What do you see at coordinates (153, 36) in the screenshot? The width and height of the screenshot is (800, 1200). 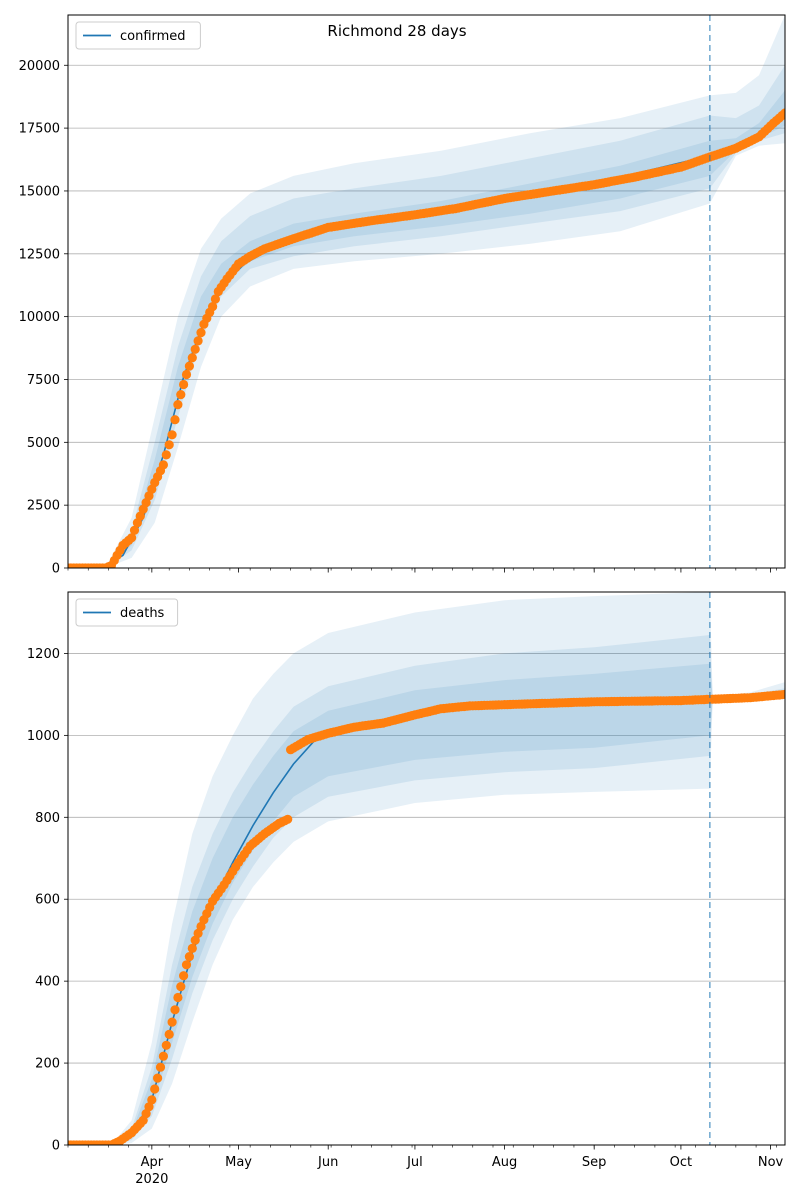 I see `legend-label: confirmed` at bounding box center [153, 36].